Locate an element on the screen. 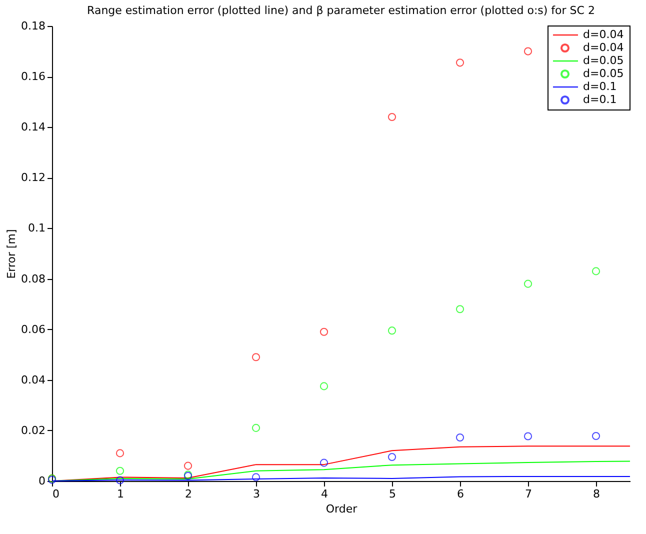 This screenshot has height=534, width=646. x-axis-title: Order is located at coordinates (342, 509).